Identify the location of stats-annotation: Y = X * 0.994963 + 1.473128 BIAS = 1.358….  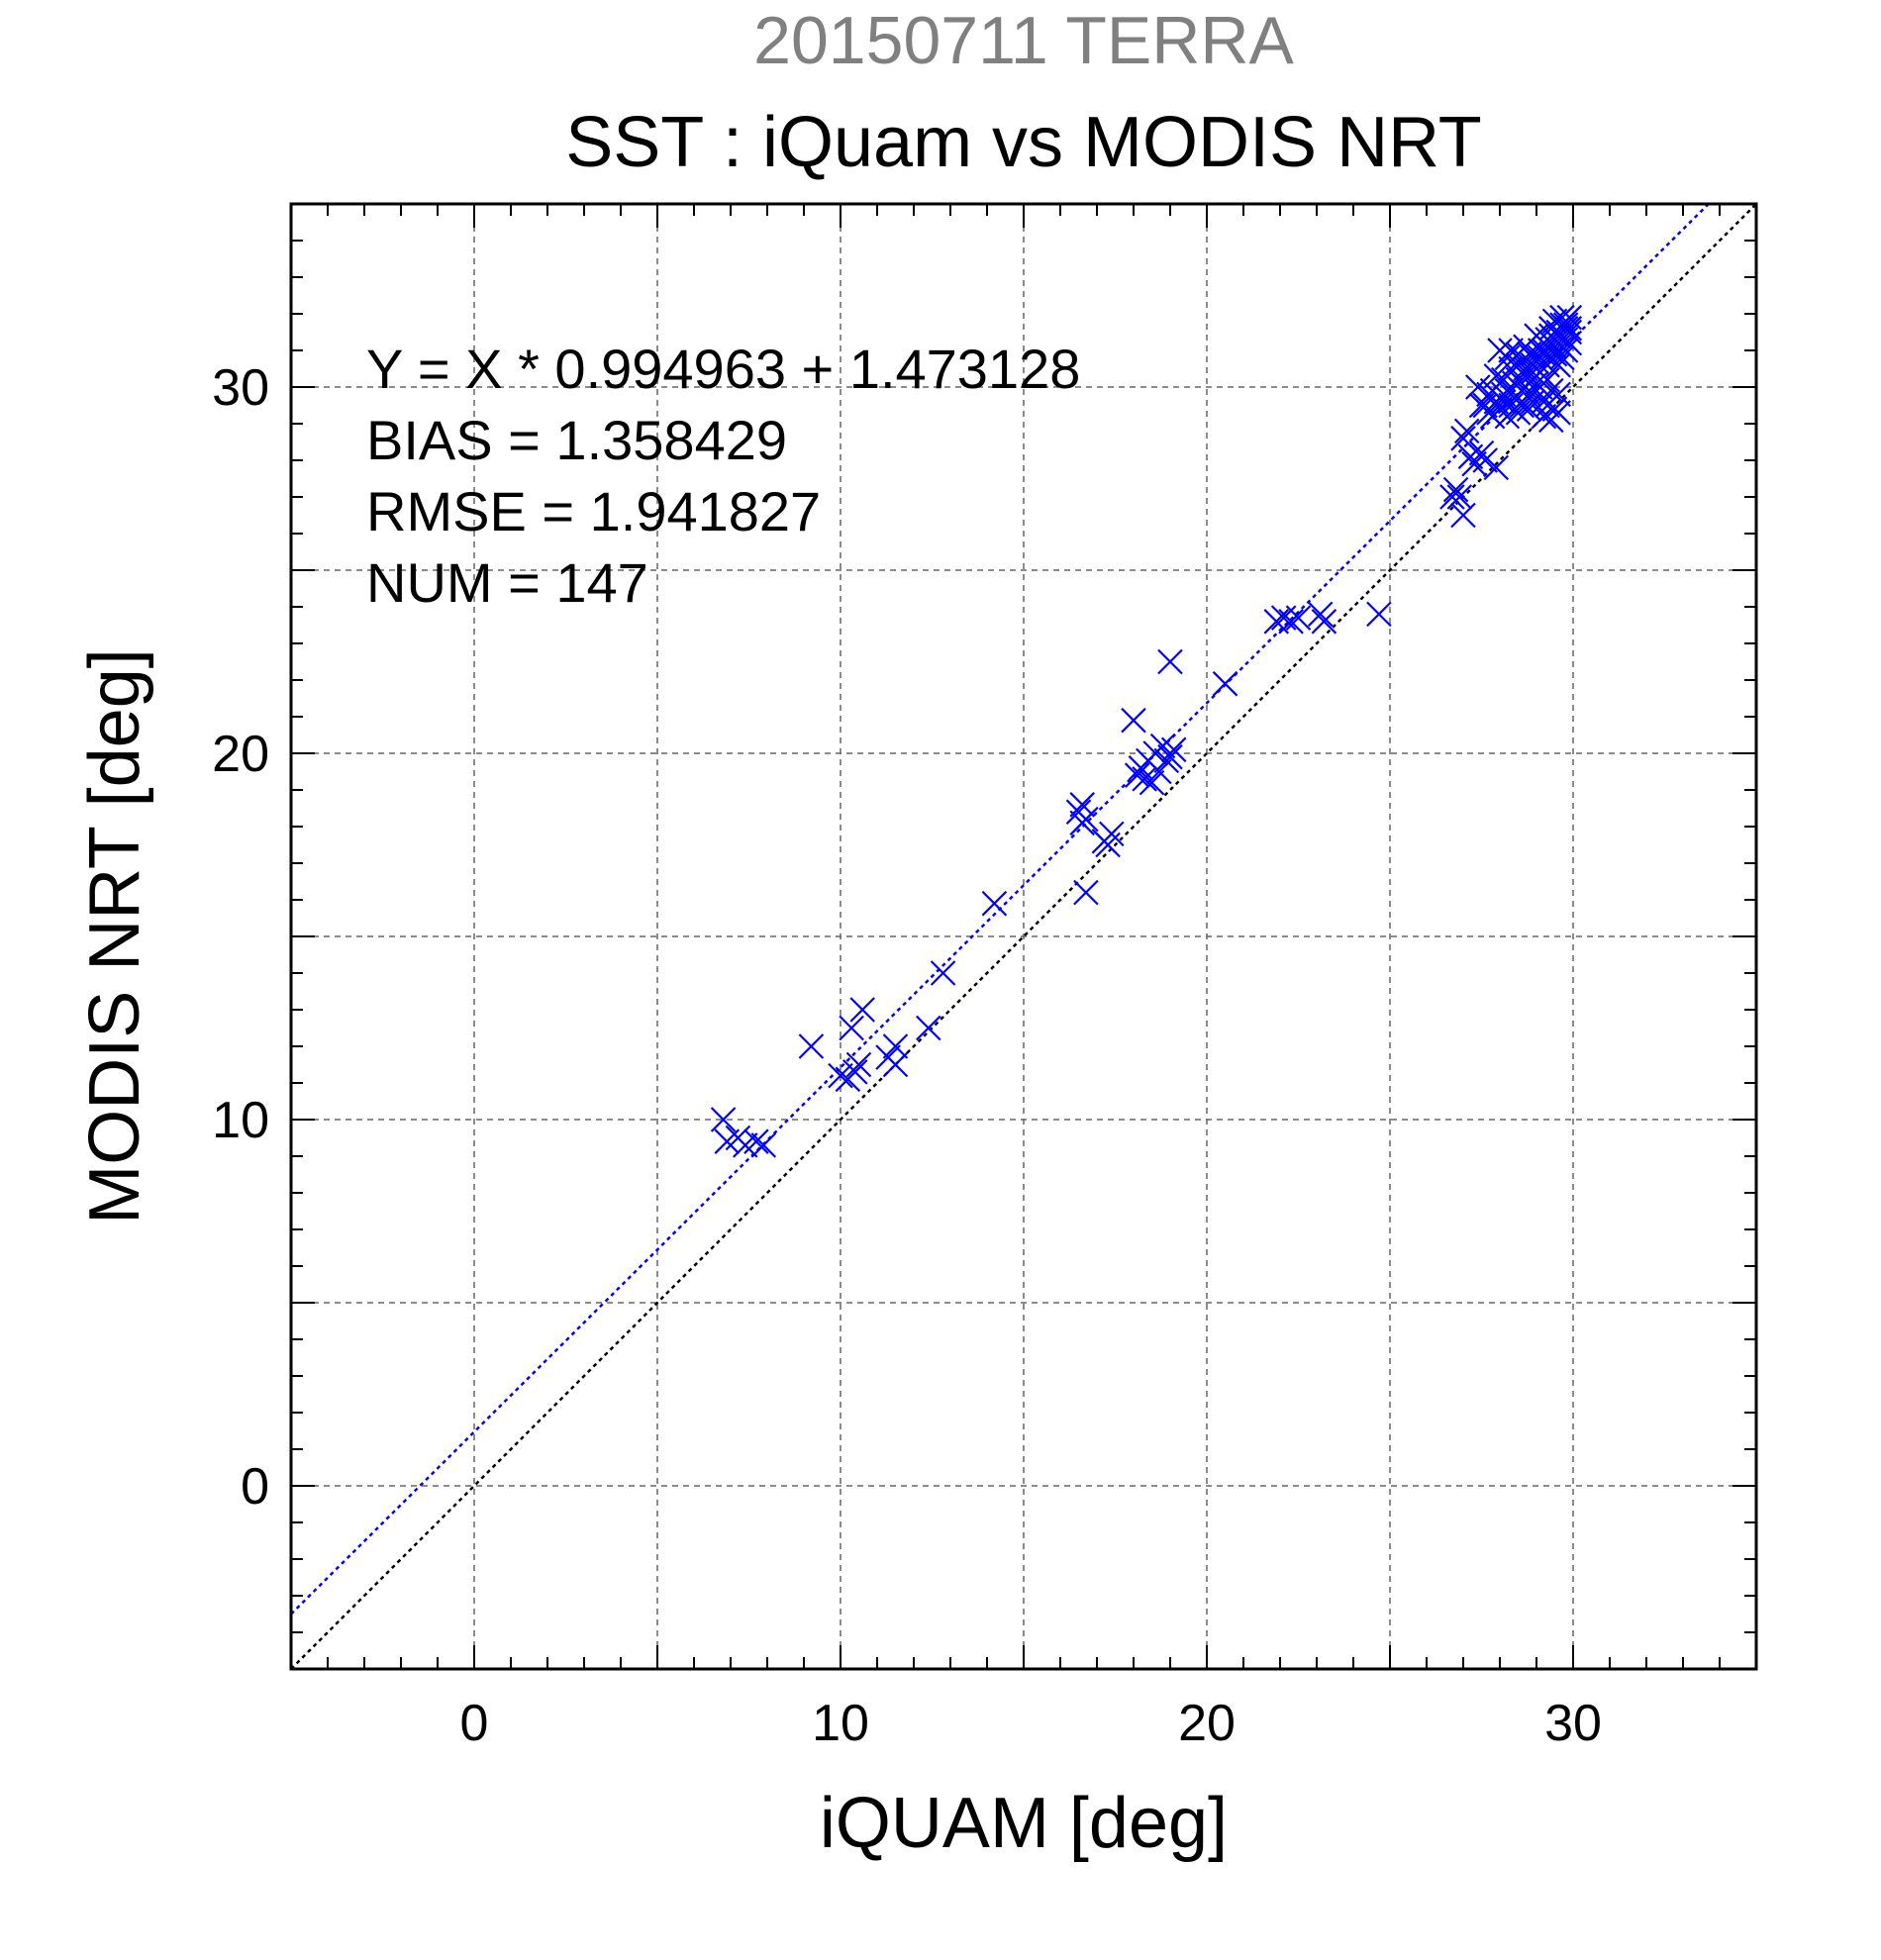
(723, 476).